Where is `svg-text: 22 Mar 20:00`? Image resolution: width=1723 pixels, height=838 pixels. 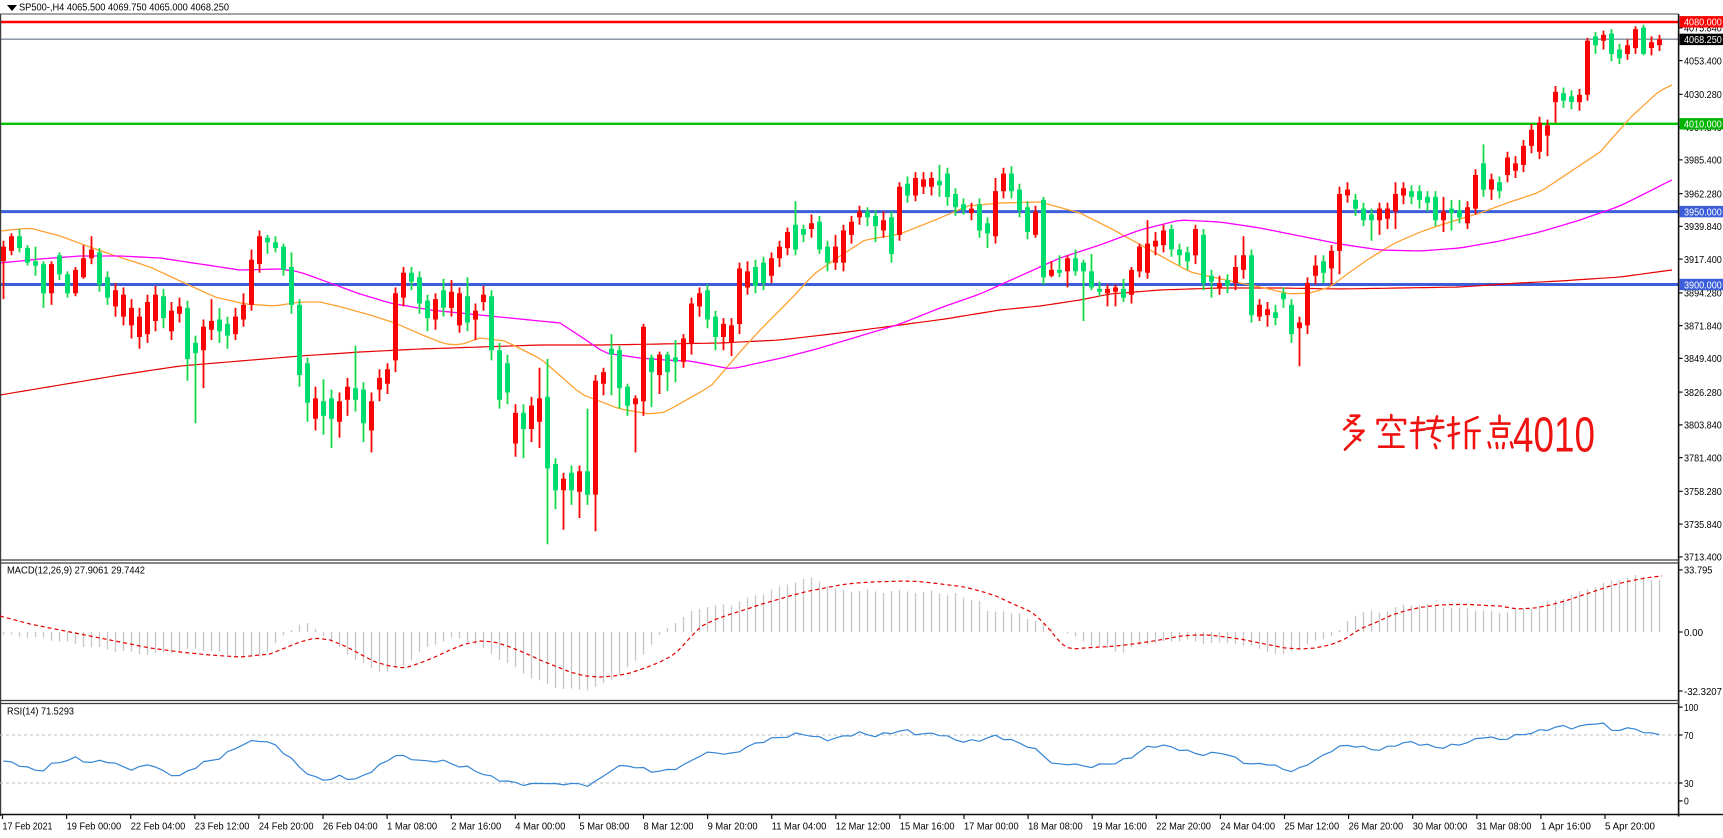 svg-text: 22 Mar 20:00 is located at coordinates (1183, 827).